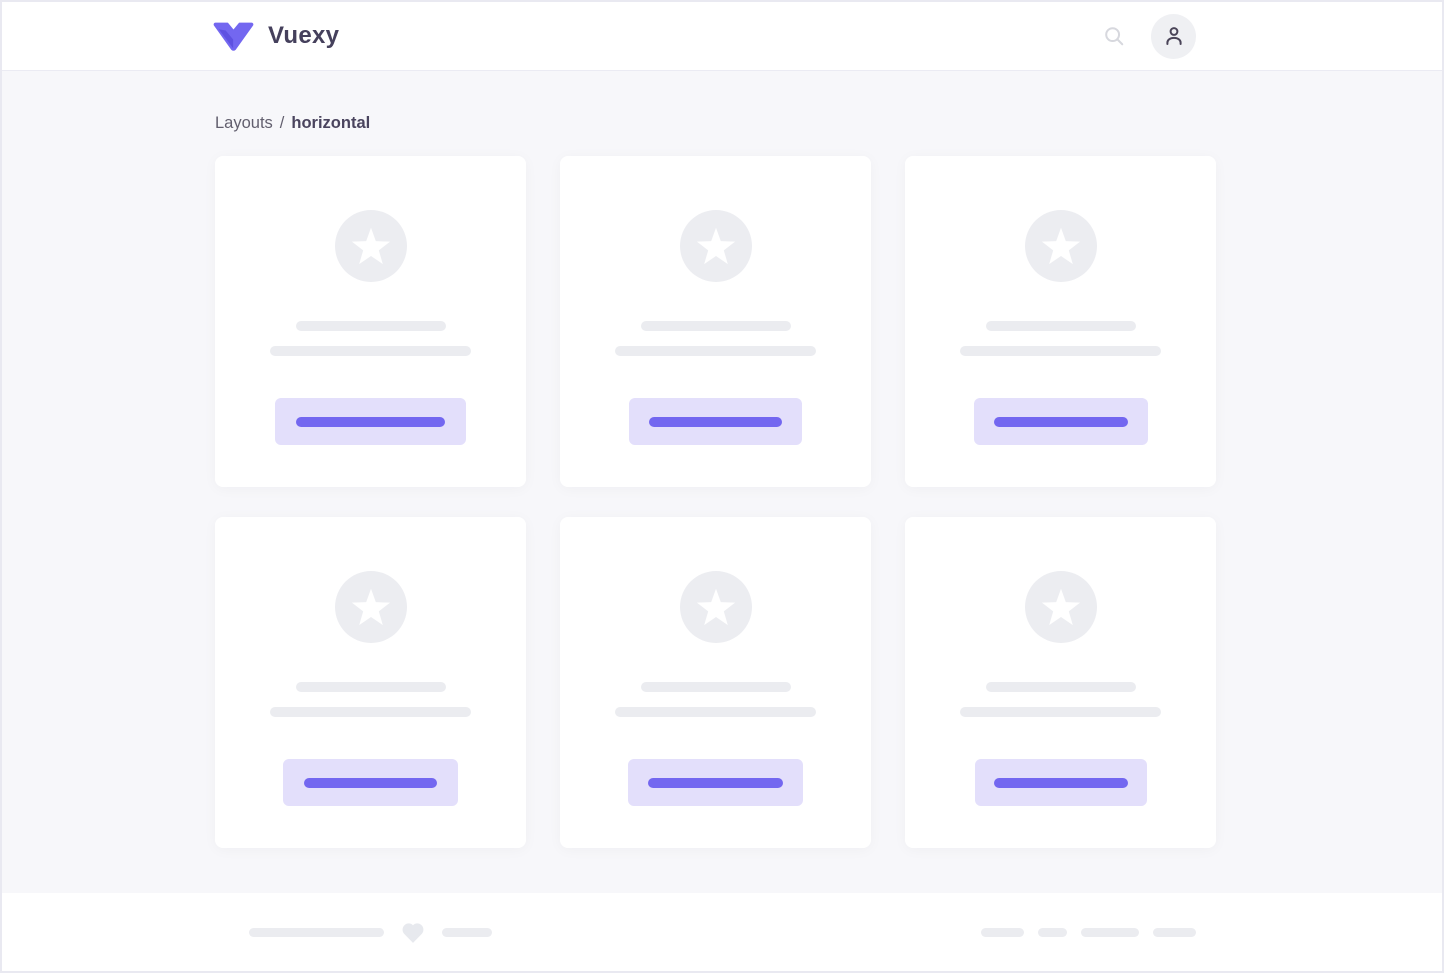 This screenshot has height=973, width=1444. What do you see at coordinates (413, 932) in the screenshot?
I see `heart-icon` at bounding box center [413, 932].